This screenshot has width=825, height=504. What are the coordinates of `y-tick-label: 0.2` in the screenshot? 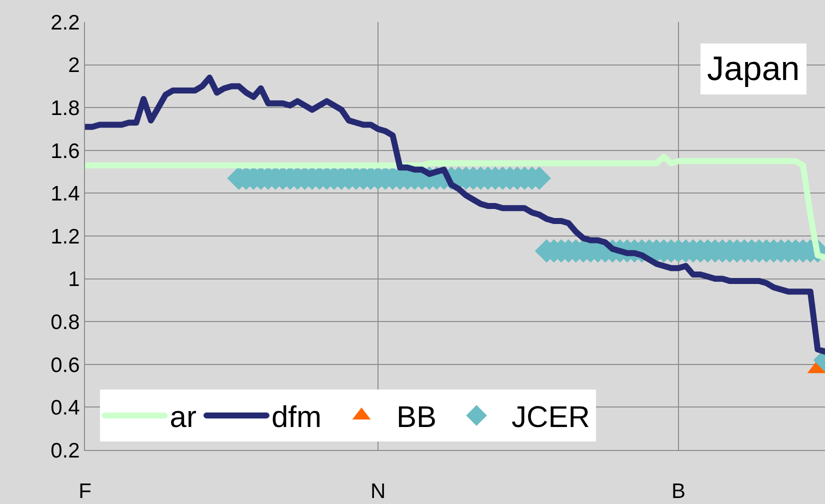 It's located at (65, 450).